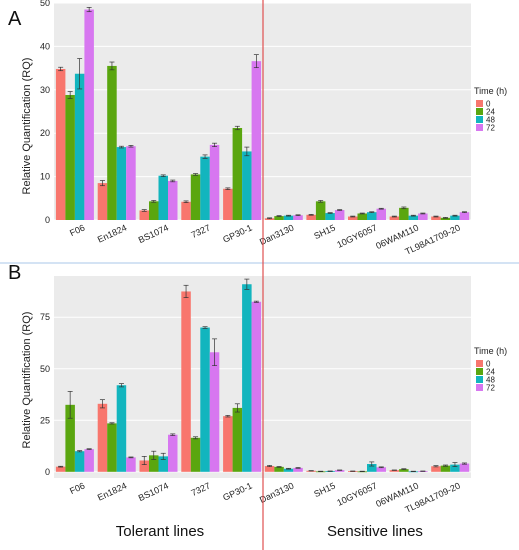 The image size is (519, 550). What do you see at coordinates (45, 369) in the screenshot?
I see `y-tick-label-b-2: 50` at bounding box center [45, 369].